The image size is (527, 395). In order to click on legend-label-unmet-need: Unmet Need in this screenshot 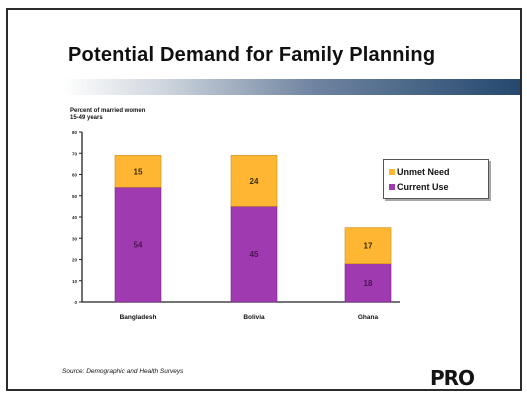, I will do `click(423, 171)`.